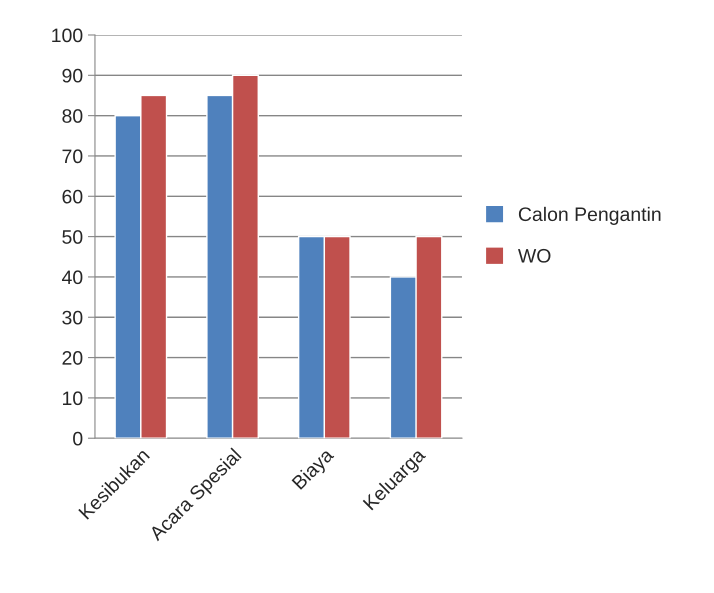  I want to click on y-tick-label: 20, so click(72, 358).